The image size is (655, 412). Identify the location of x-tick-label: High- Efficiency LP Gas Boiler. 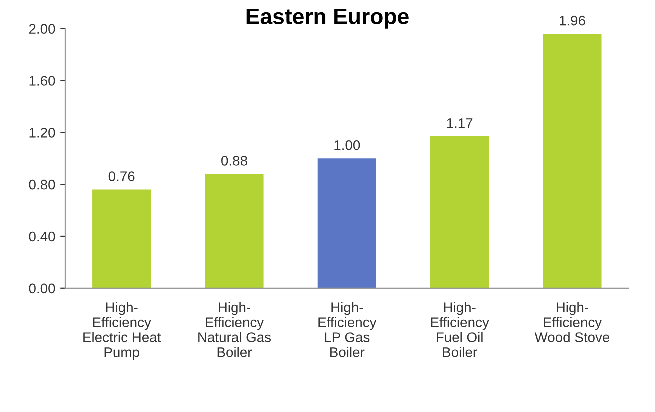
(347, 330).